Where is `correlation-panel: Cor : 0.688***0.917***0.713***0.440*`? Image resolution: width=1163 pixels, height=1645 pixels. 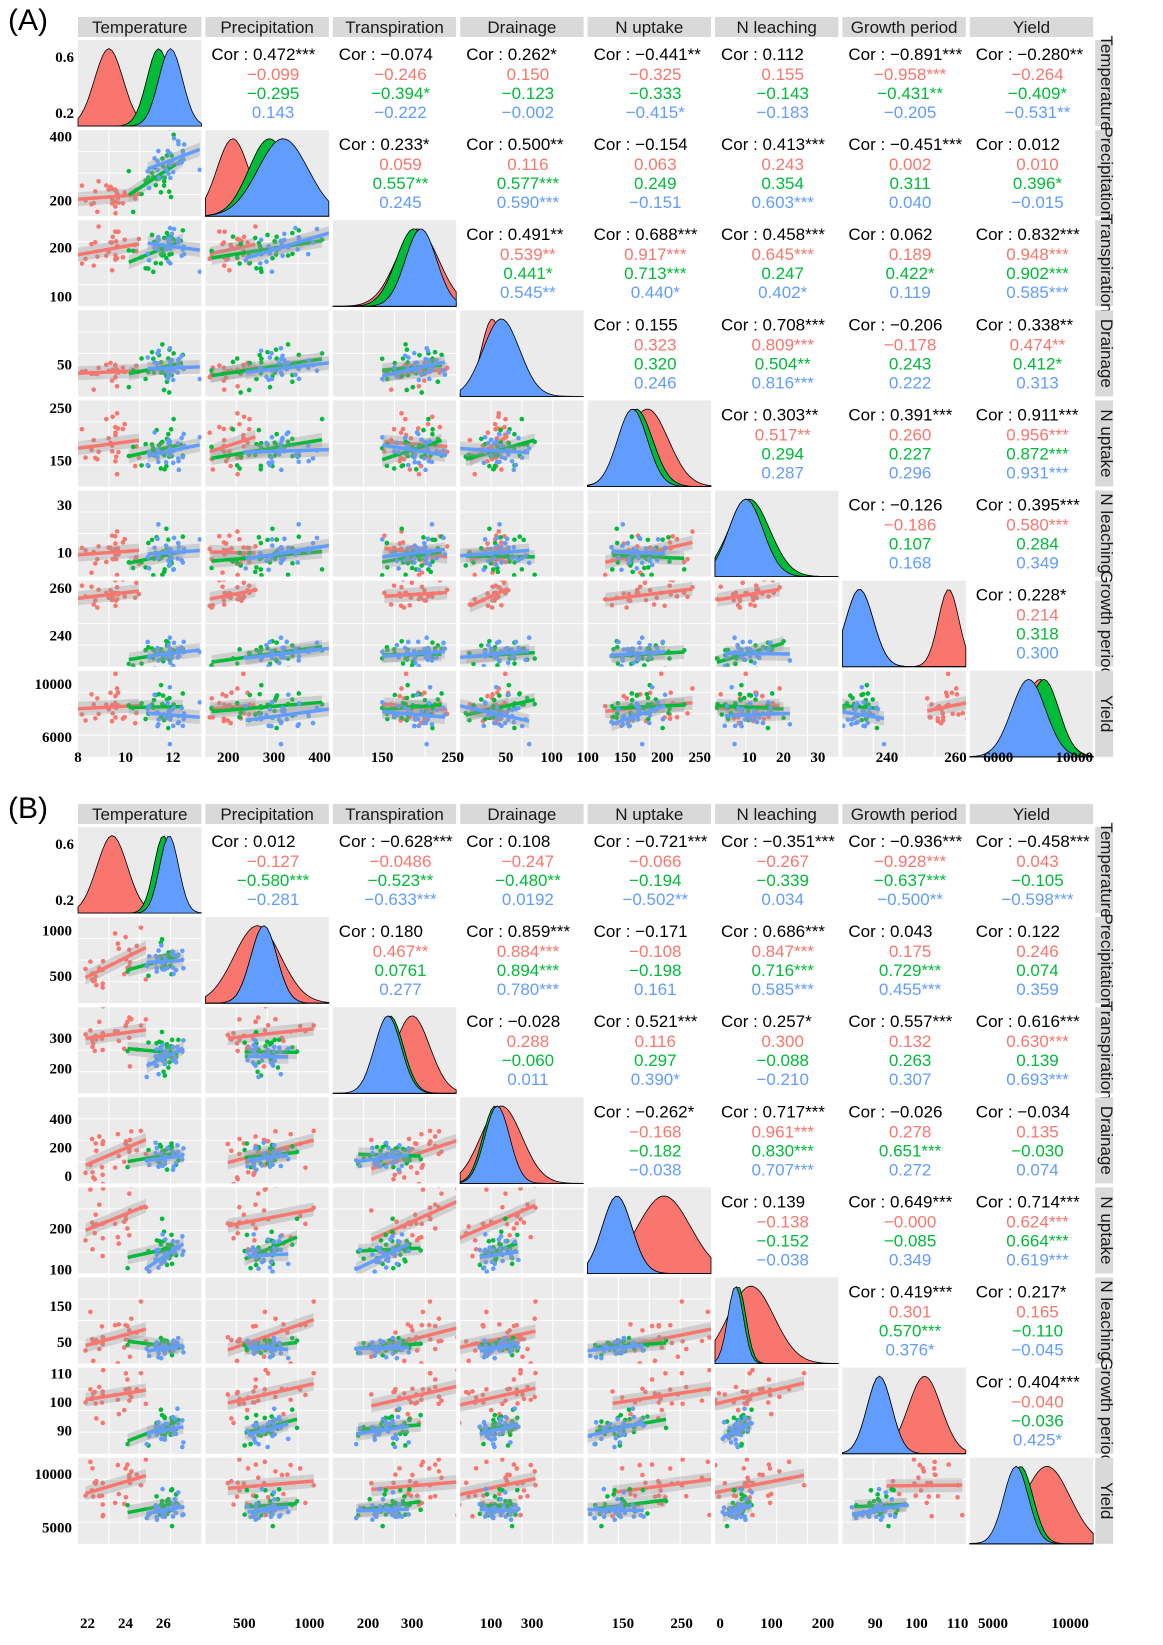 correlation-panel: Cor : 0.688***0.917***0.713***0.440* is located at coordinates (646, 263).